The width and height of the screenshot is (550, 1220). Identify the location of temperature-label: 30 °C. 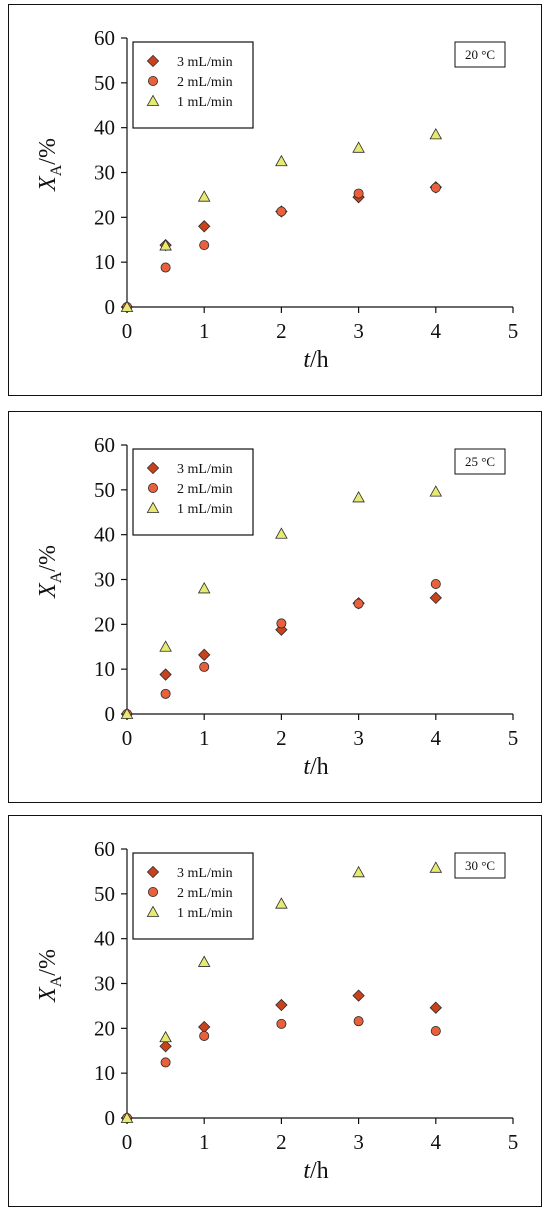
(480, 865).